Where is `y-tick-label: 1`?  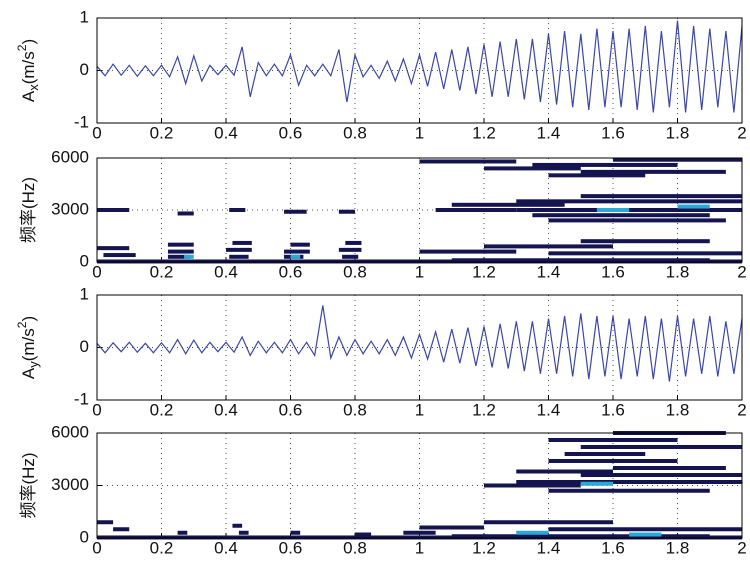 y-tick-label: 1 is located at coordinates (84, 16).